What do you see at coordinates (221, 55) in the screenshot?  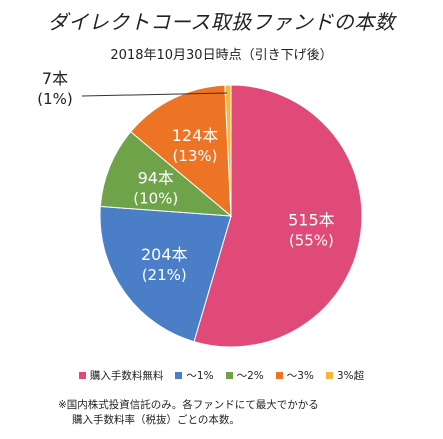 I see `chart-subtitle: 2018年10月30日時点（引き下げ後）` at bounding box center [221, 55].